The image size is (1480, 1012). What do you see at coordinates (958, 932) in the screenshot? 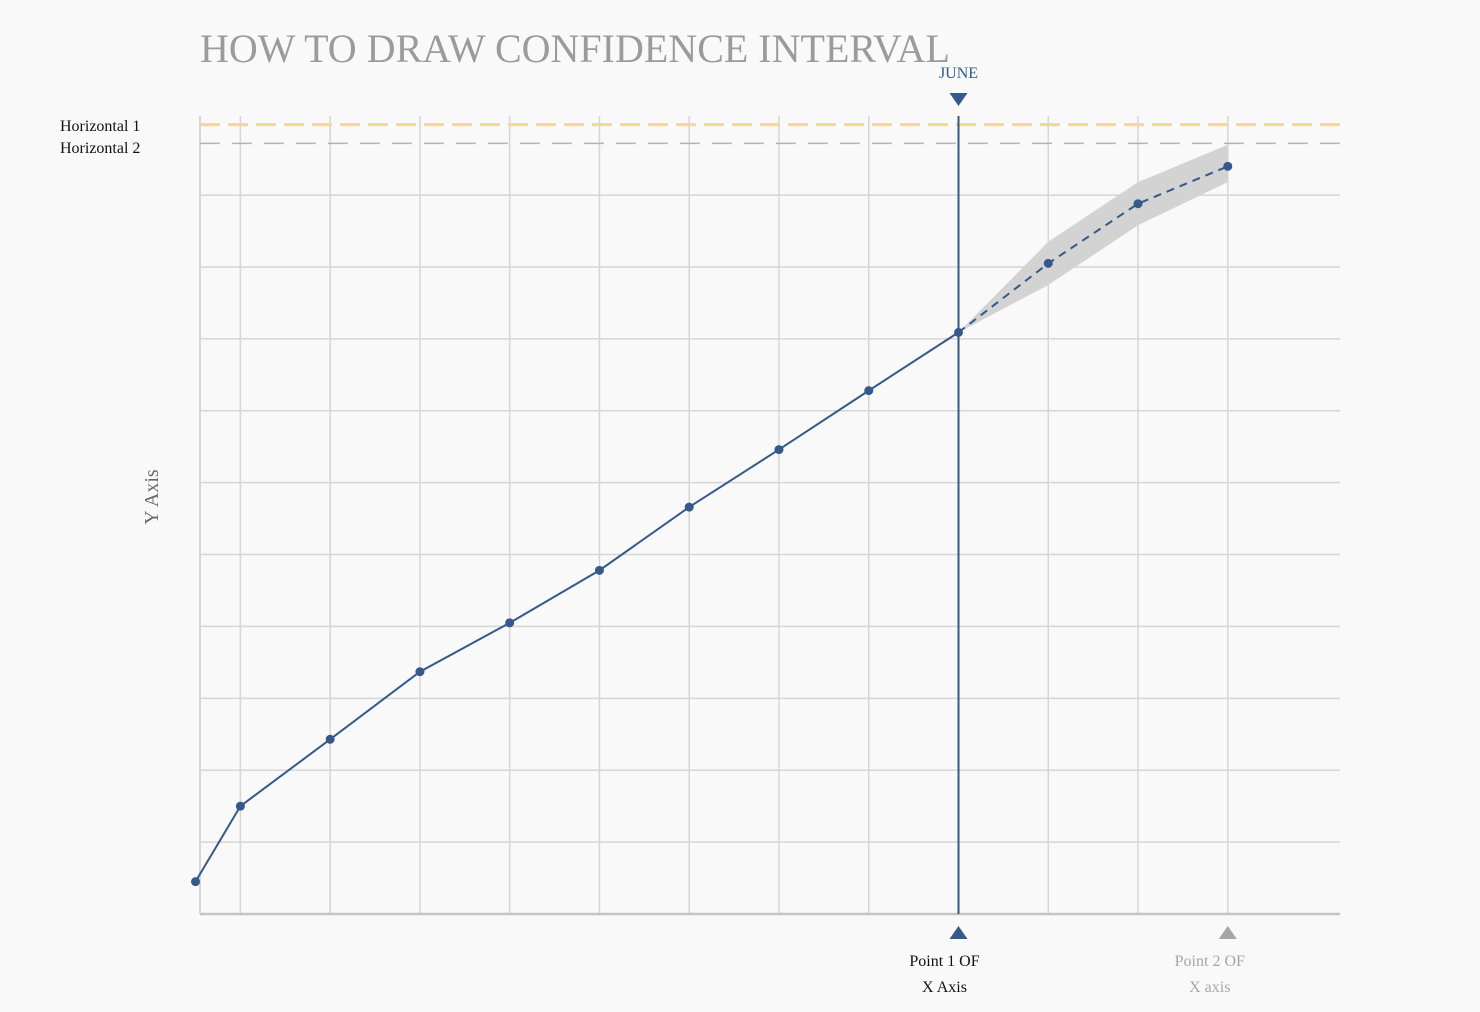
I see `point1-up-triangle` at bounding box center [958, 932].